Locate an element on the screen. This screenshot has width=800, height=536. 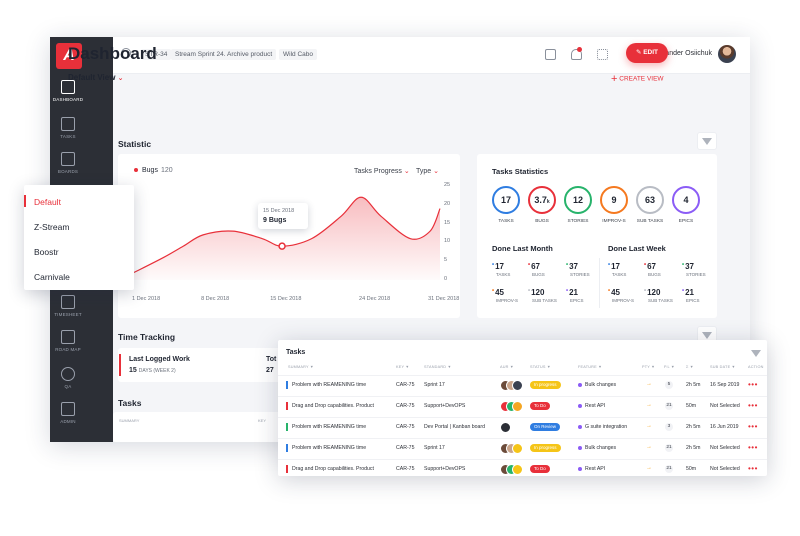
priority-bar is located at coordinates (287, 385).